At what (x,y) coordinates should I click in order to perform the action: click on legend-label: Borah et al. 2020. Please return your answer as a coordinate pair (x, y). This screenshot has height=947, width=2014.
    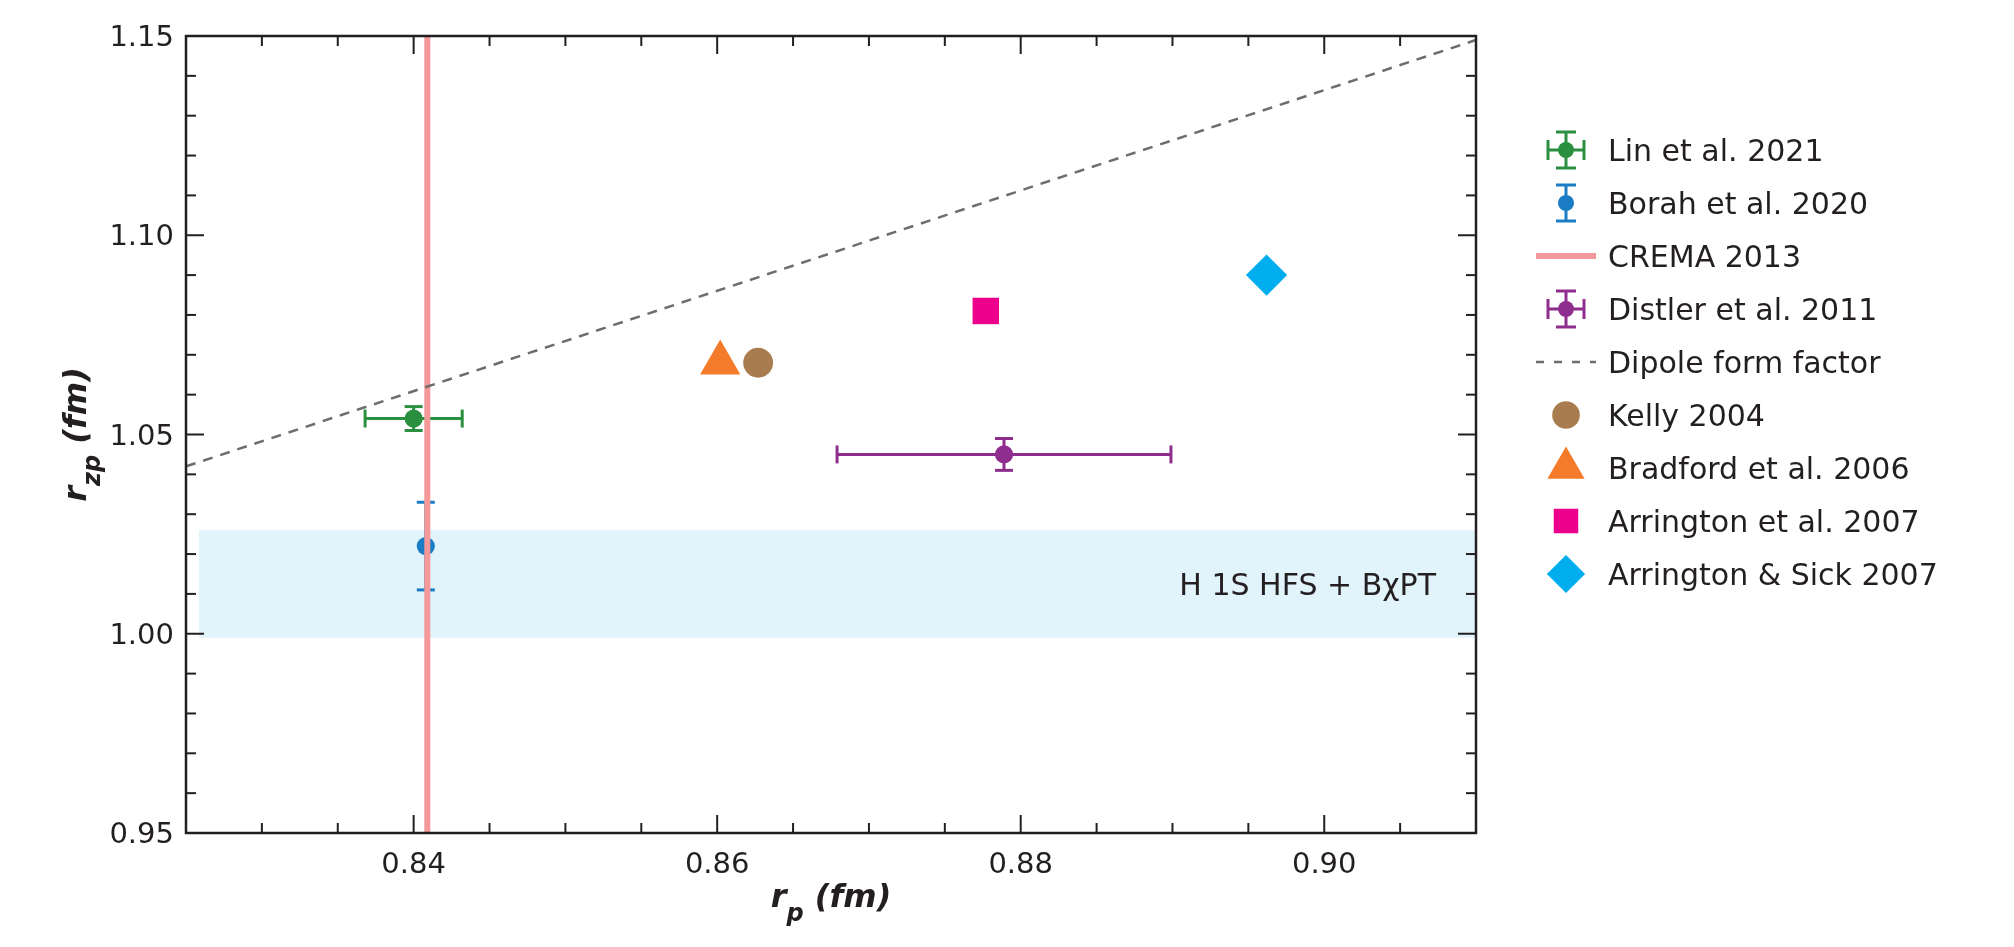
    Looking at the image, I should click on (1738, 203).